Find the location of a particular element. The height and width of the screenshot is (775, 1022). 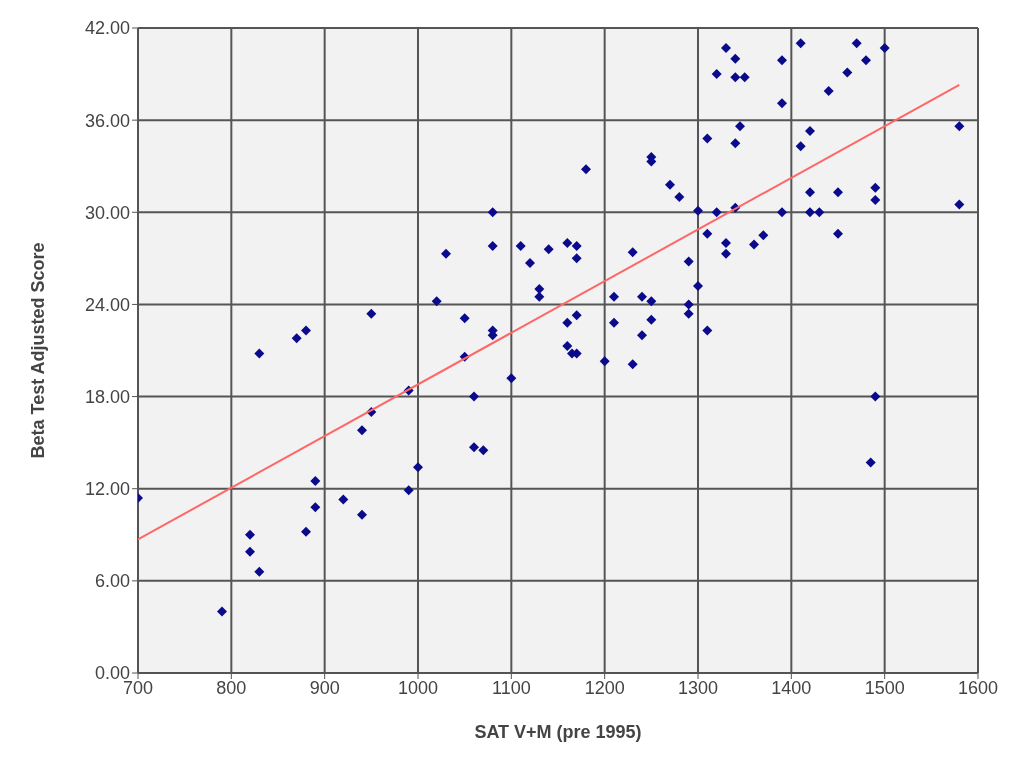

y-tick-label: 6.00 is located at coordinates (112, 581).